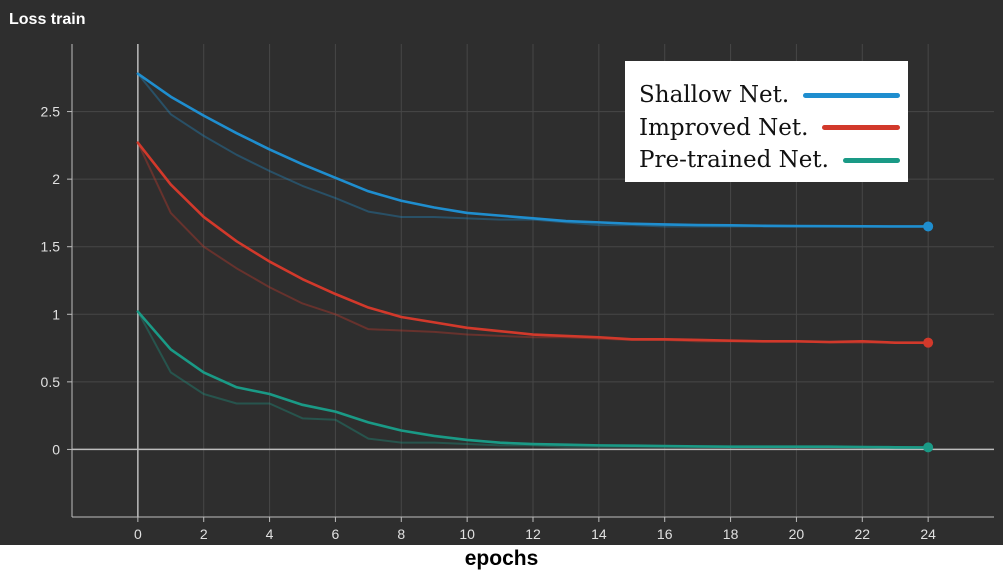 Image resolution: width=1003 pixels, height=579 pixels. Describe the element at coordinates (47, 19) in the screenshot. I see `chart-title: Loss train` at that location.